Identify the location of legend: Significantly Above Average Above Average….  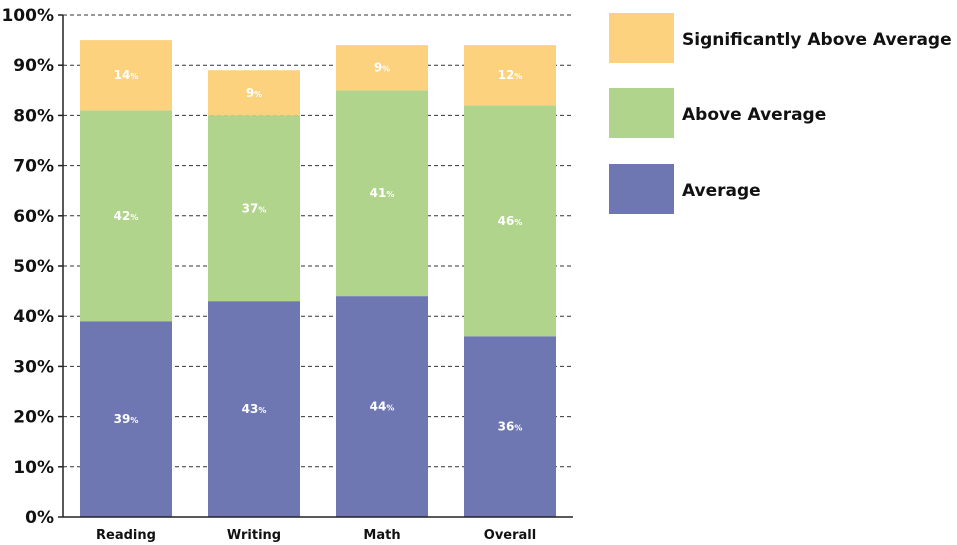
(780, 113).